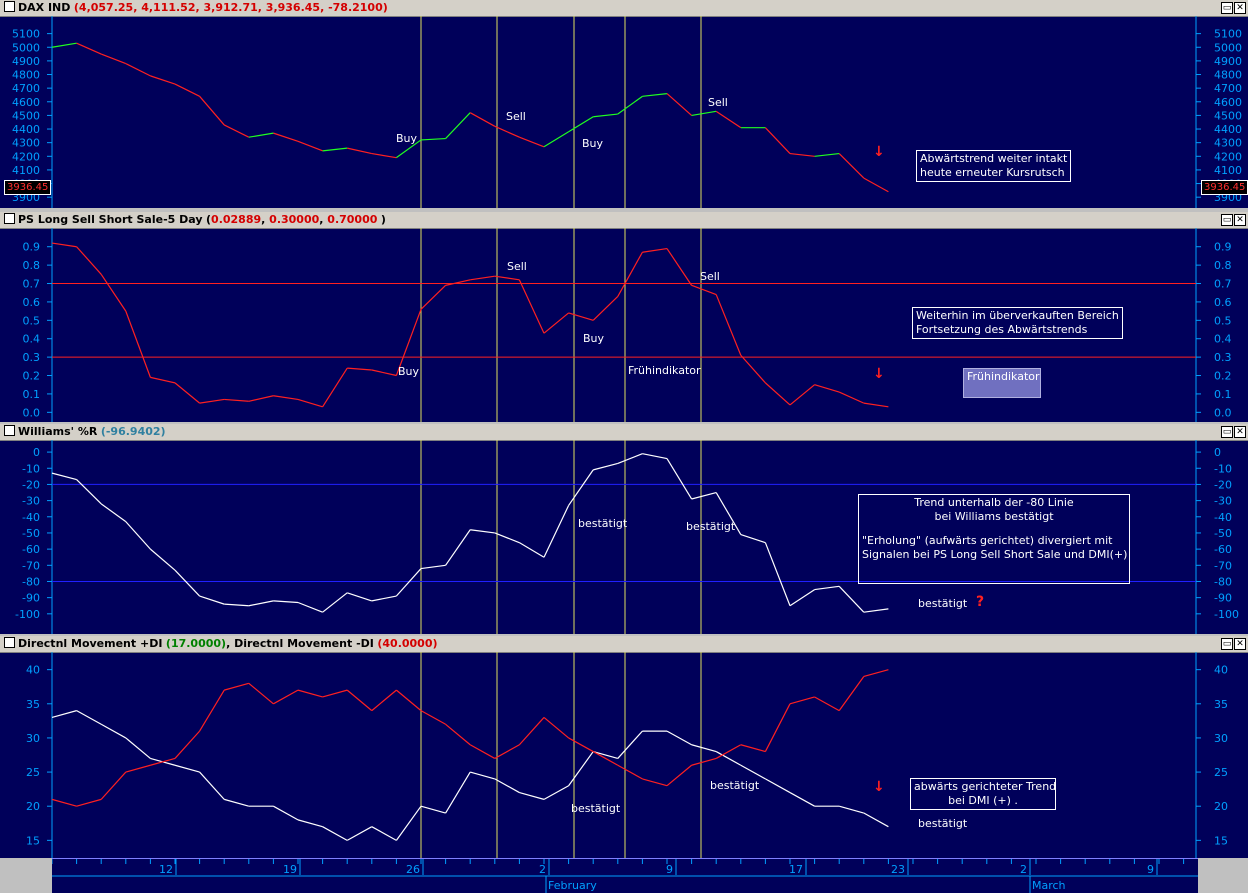 The height and width of the screenshot is (893, 1248). I want to click on y-tick-label: -50, so click(31, 533).